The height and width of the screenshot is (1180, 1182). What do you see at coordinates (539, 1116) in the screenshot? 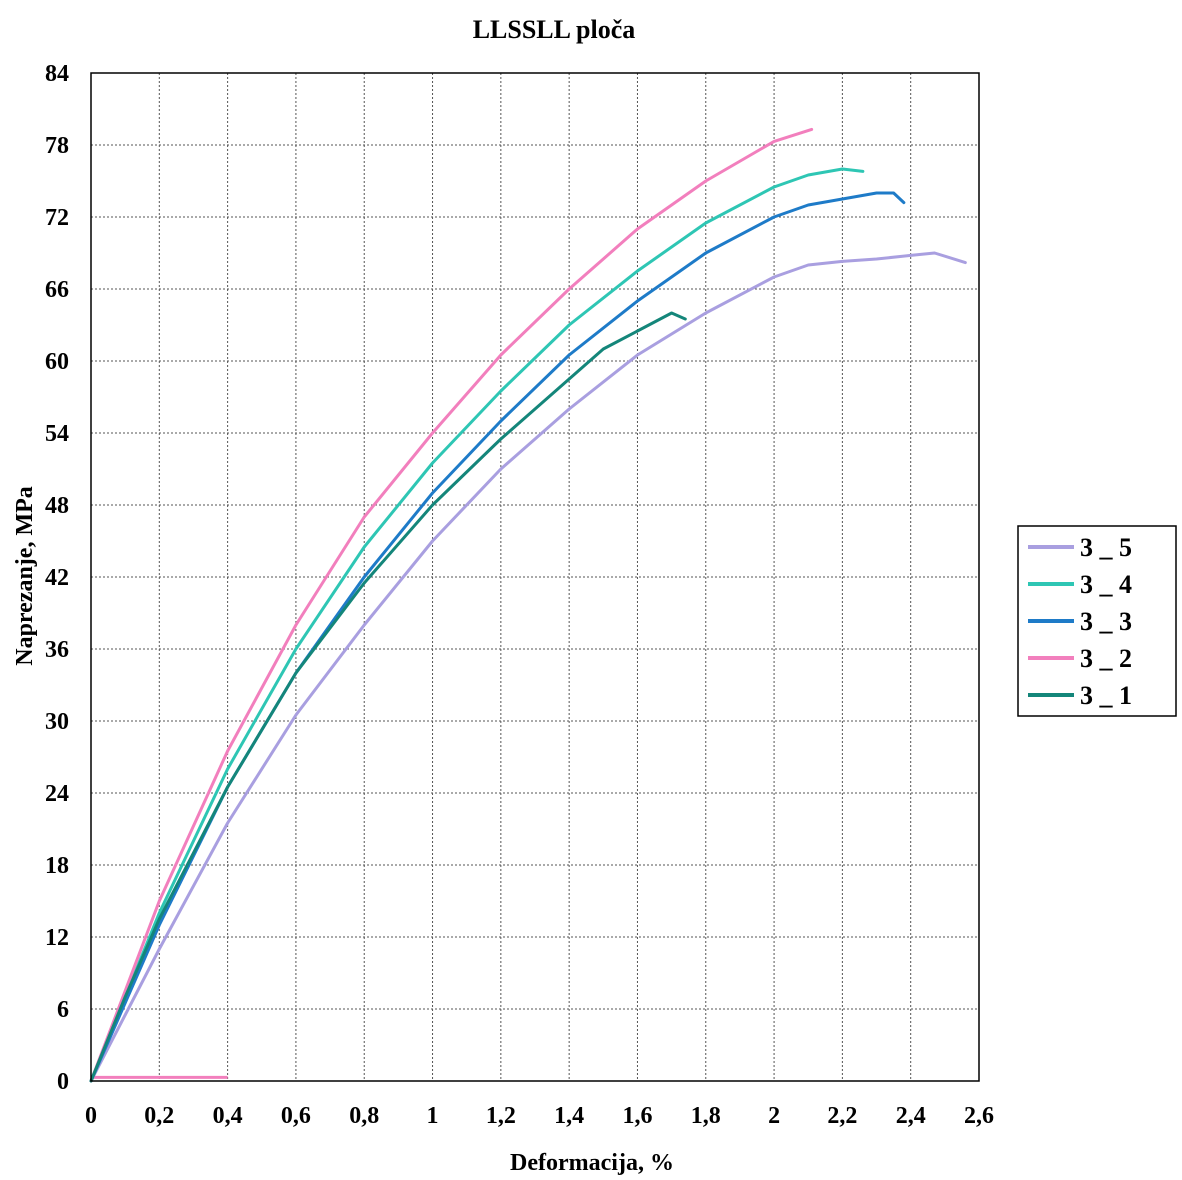
I see `x-tick-labels: 0 0,2 0,4 0,6 0,8 1 1,2 1,4 1,6 1,8 2 2,2 2,4 2,6` at bounding box center [539, 1116].